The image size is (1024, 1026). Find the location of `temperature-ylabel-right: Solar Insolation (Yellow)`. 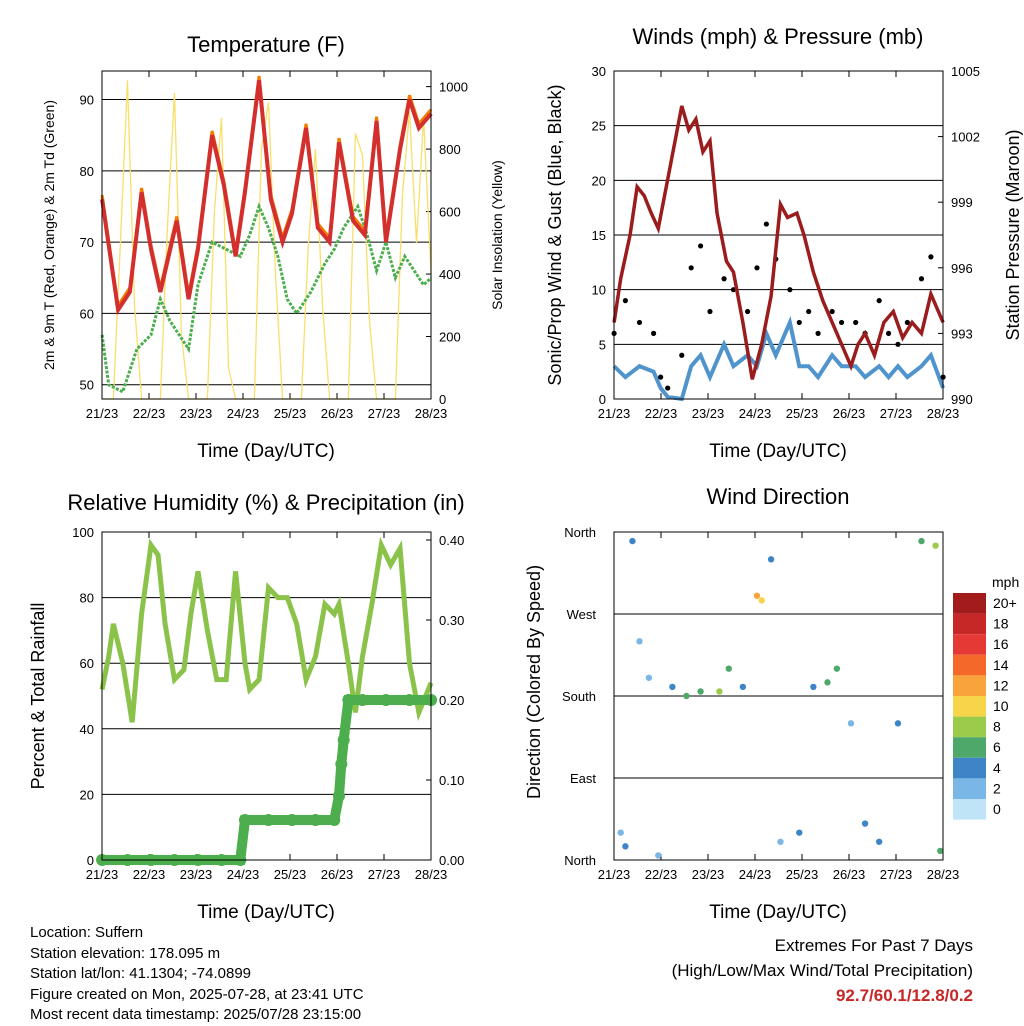

temperature-ylabel-right: Solar Insolation (Yellow) is located at coordinates (497, 235).